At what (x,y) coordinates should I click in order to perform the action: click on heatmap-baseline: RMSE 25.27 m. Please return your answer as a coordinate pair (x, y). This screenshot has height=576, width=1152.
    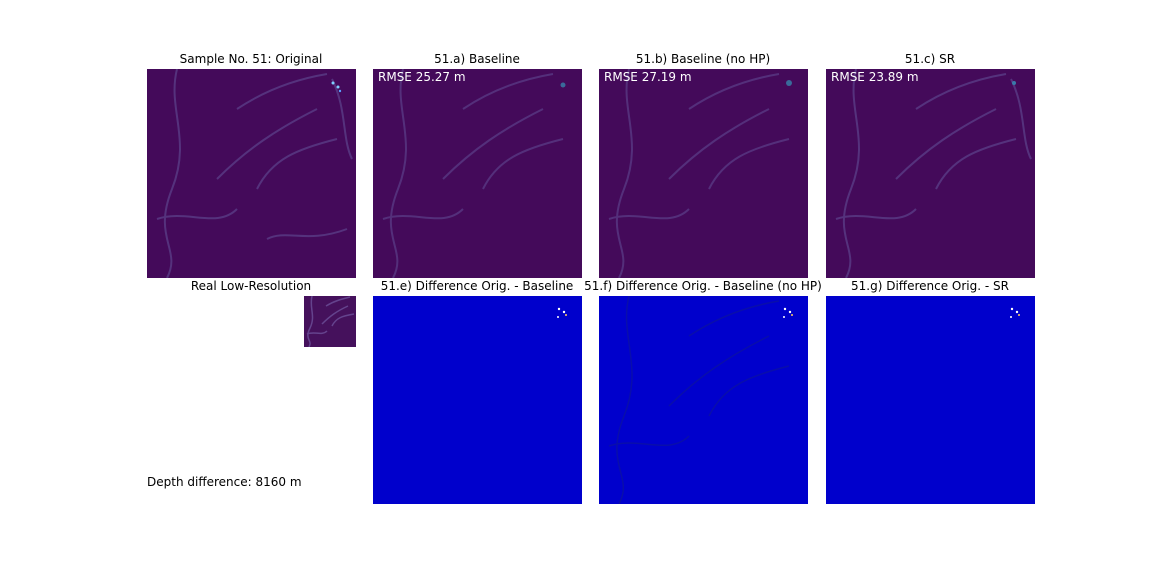
    Looking at the image, I should click on (477, 173).